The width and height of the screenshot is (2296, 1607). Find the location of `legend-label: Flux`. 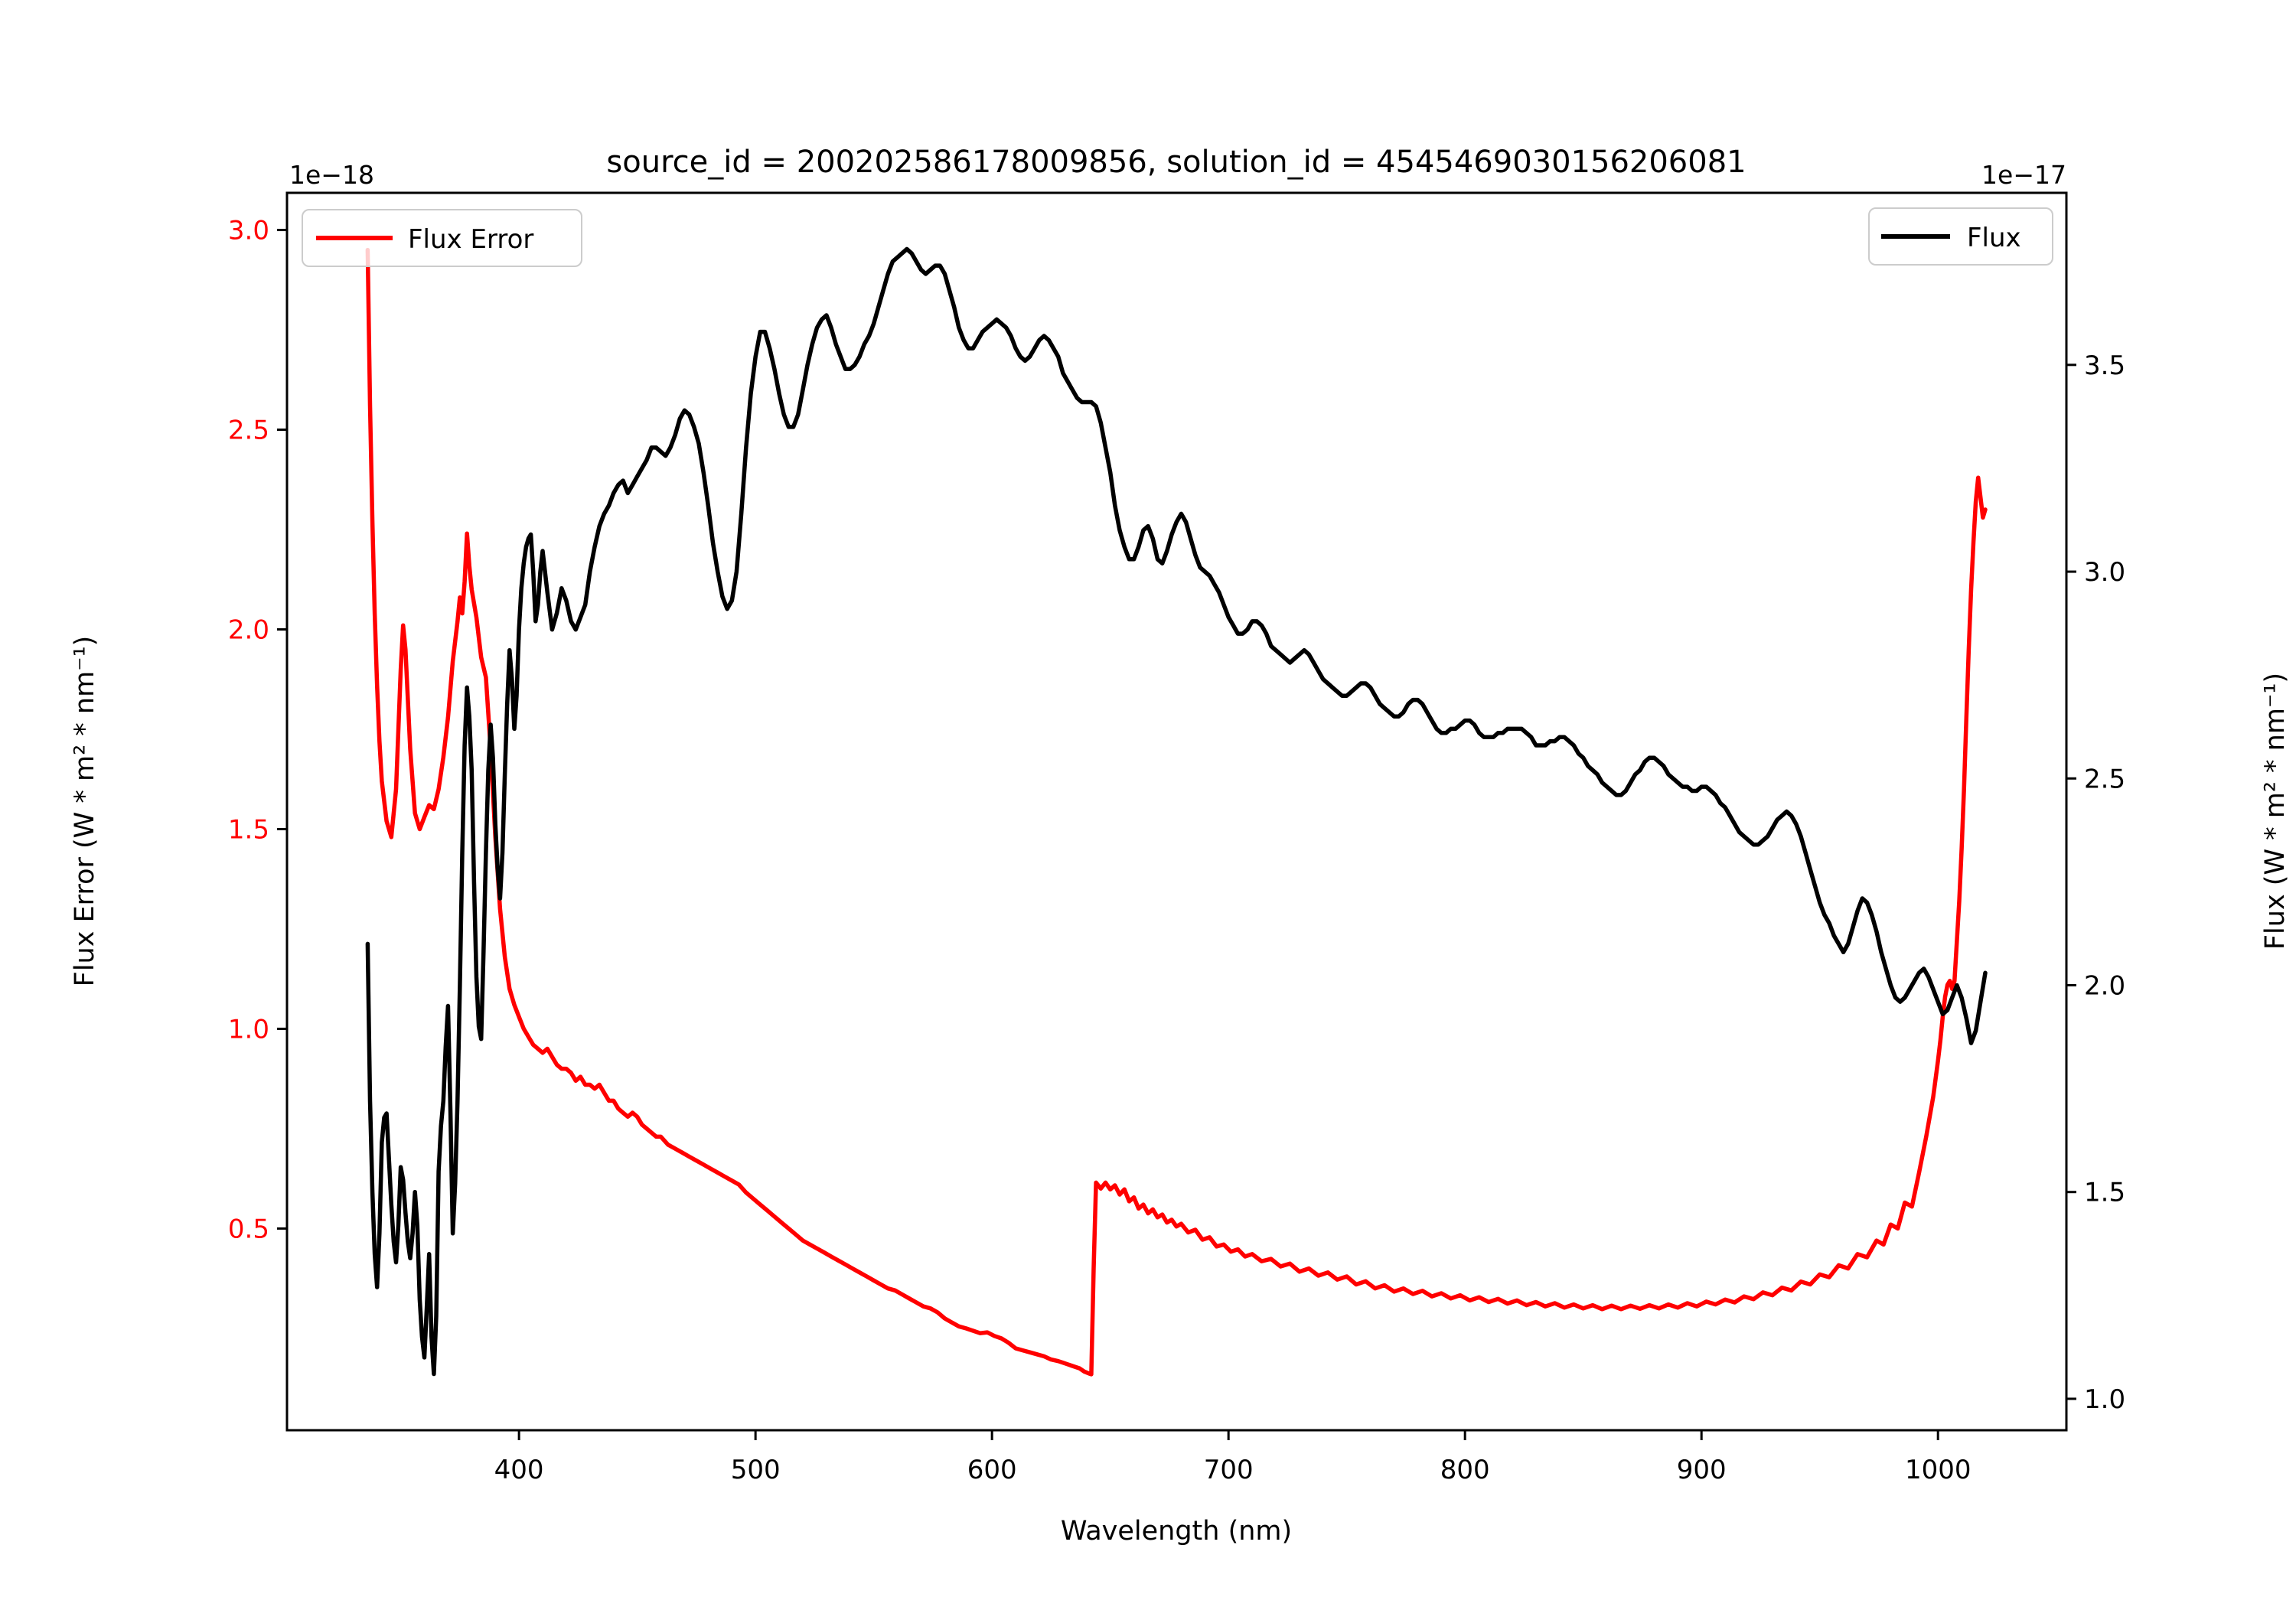

legend-label: Flux is located at coordinates (1994, 238).